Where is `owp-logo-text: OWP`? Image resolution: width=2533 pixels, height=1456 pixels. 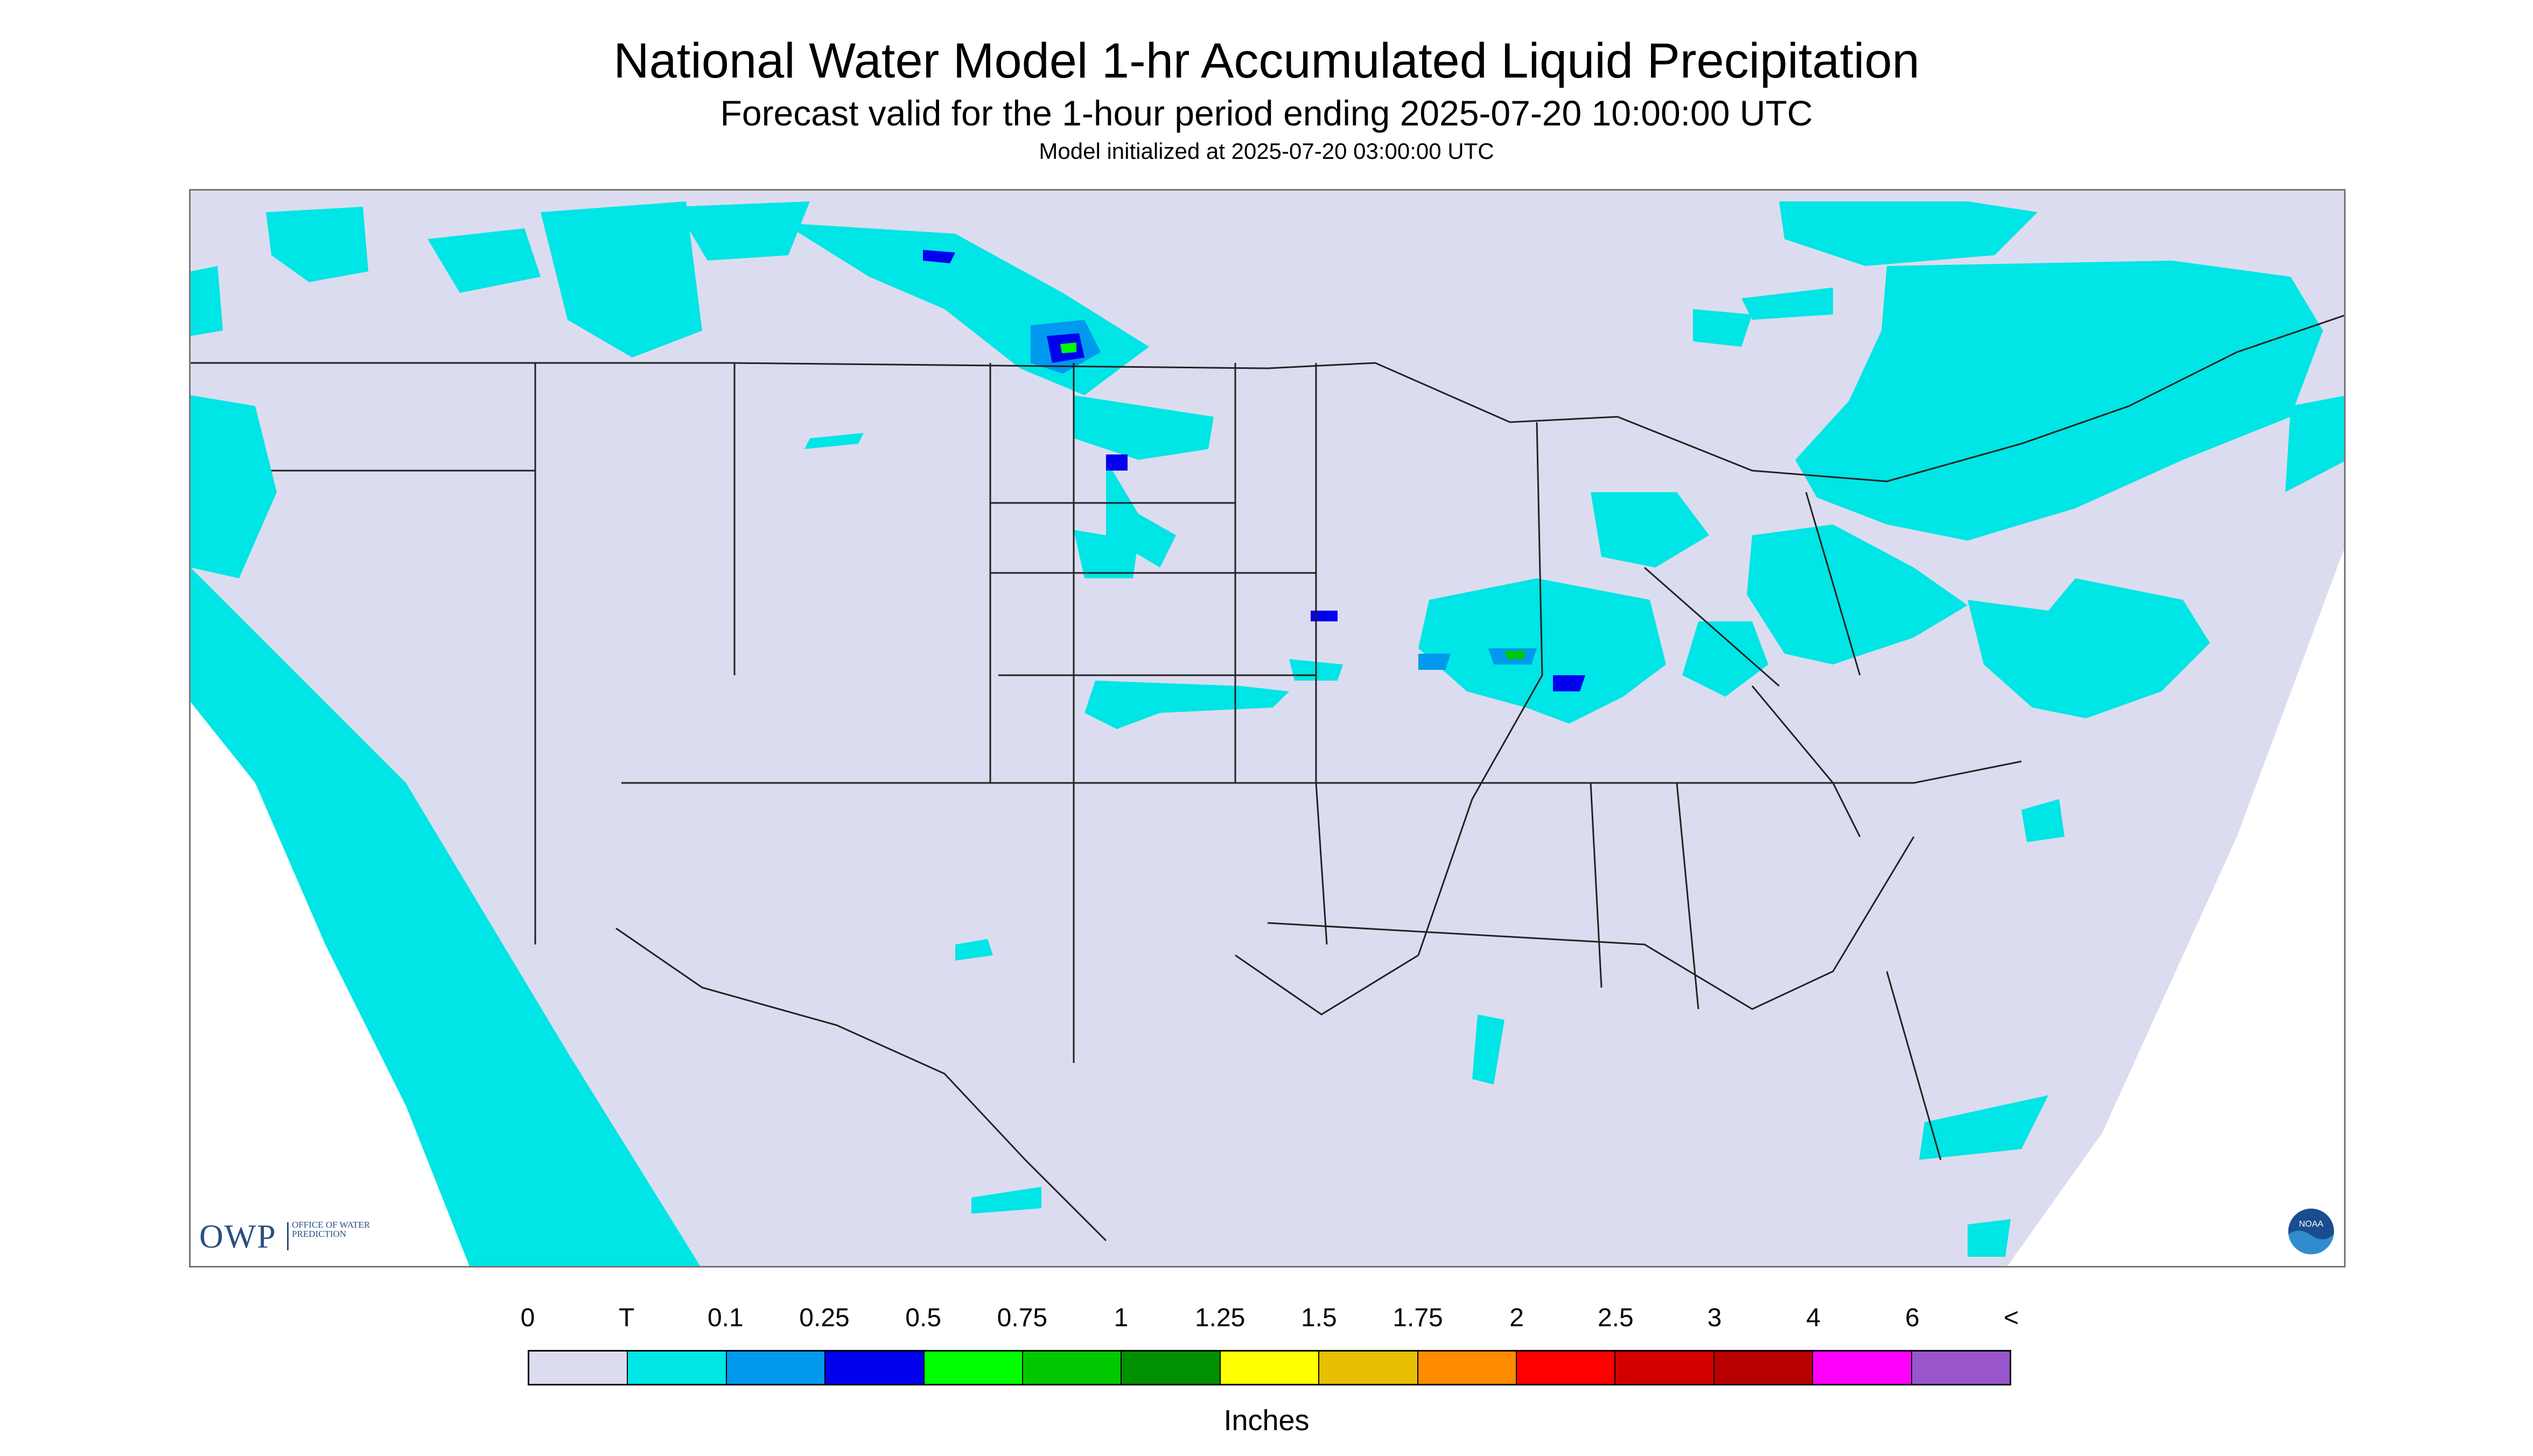
owp-logo-text: OWP is located at coordinates (238, 1237).